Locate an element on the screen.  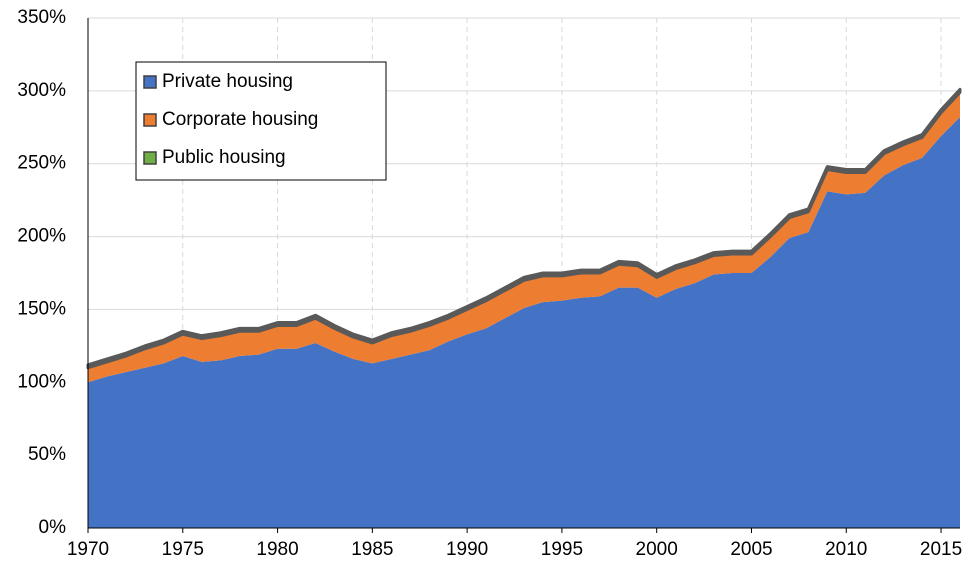
x-tick-label: 1985 is located at coordinates (372, 549).